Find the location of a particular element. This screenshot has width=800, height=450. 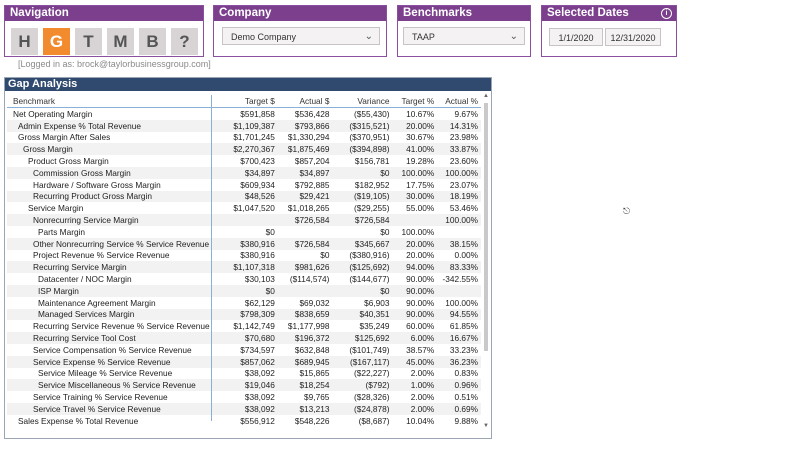

info-icon: i is located at coordinates (666, 13).